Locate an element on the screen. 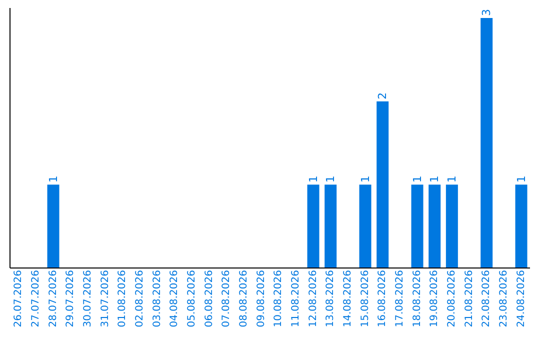 This screenshot has height=340, width=540. x-tick-label: 01.08.2026 is located at coordinates (122, 299).